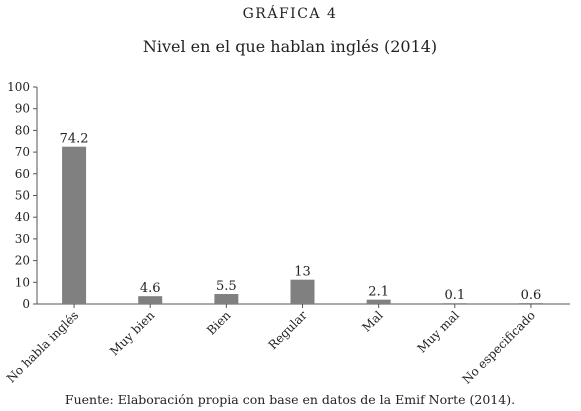 This screenshot has height=411, width=581. What do you see at coordinates (454, 295) in the screenshot?
I see `bar-data-label: 0.1` at bounding box center [454, 295].